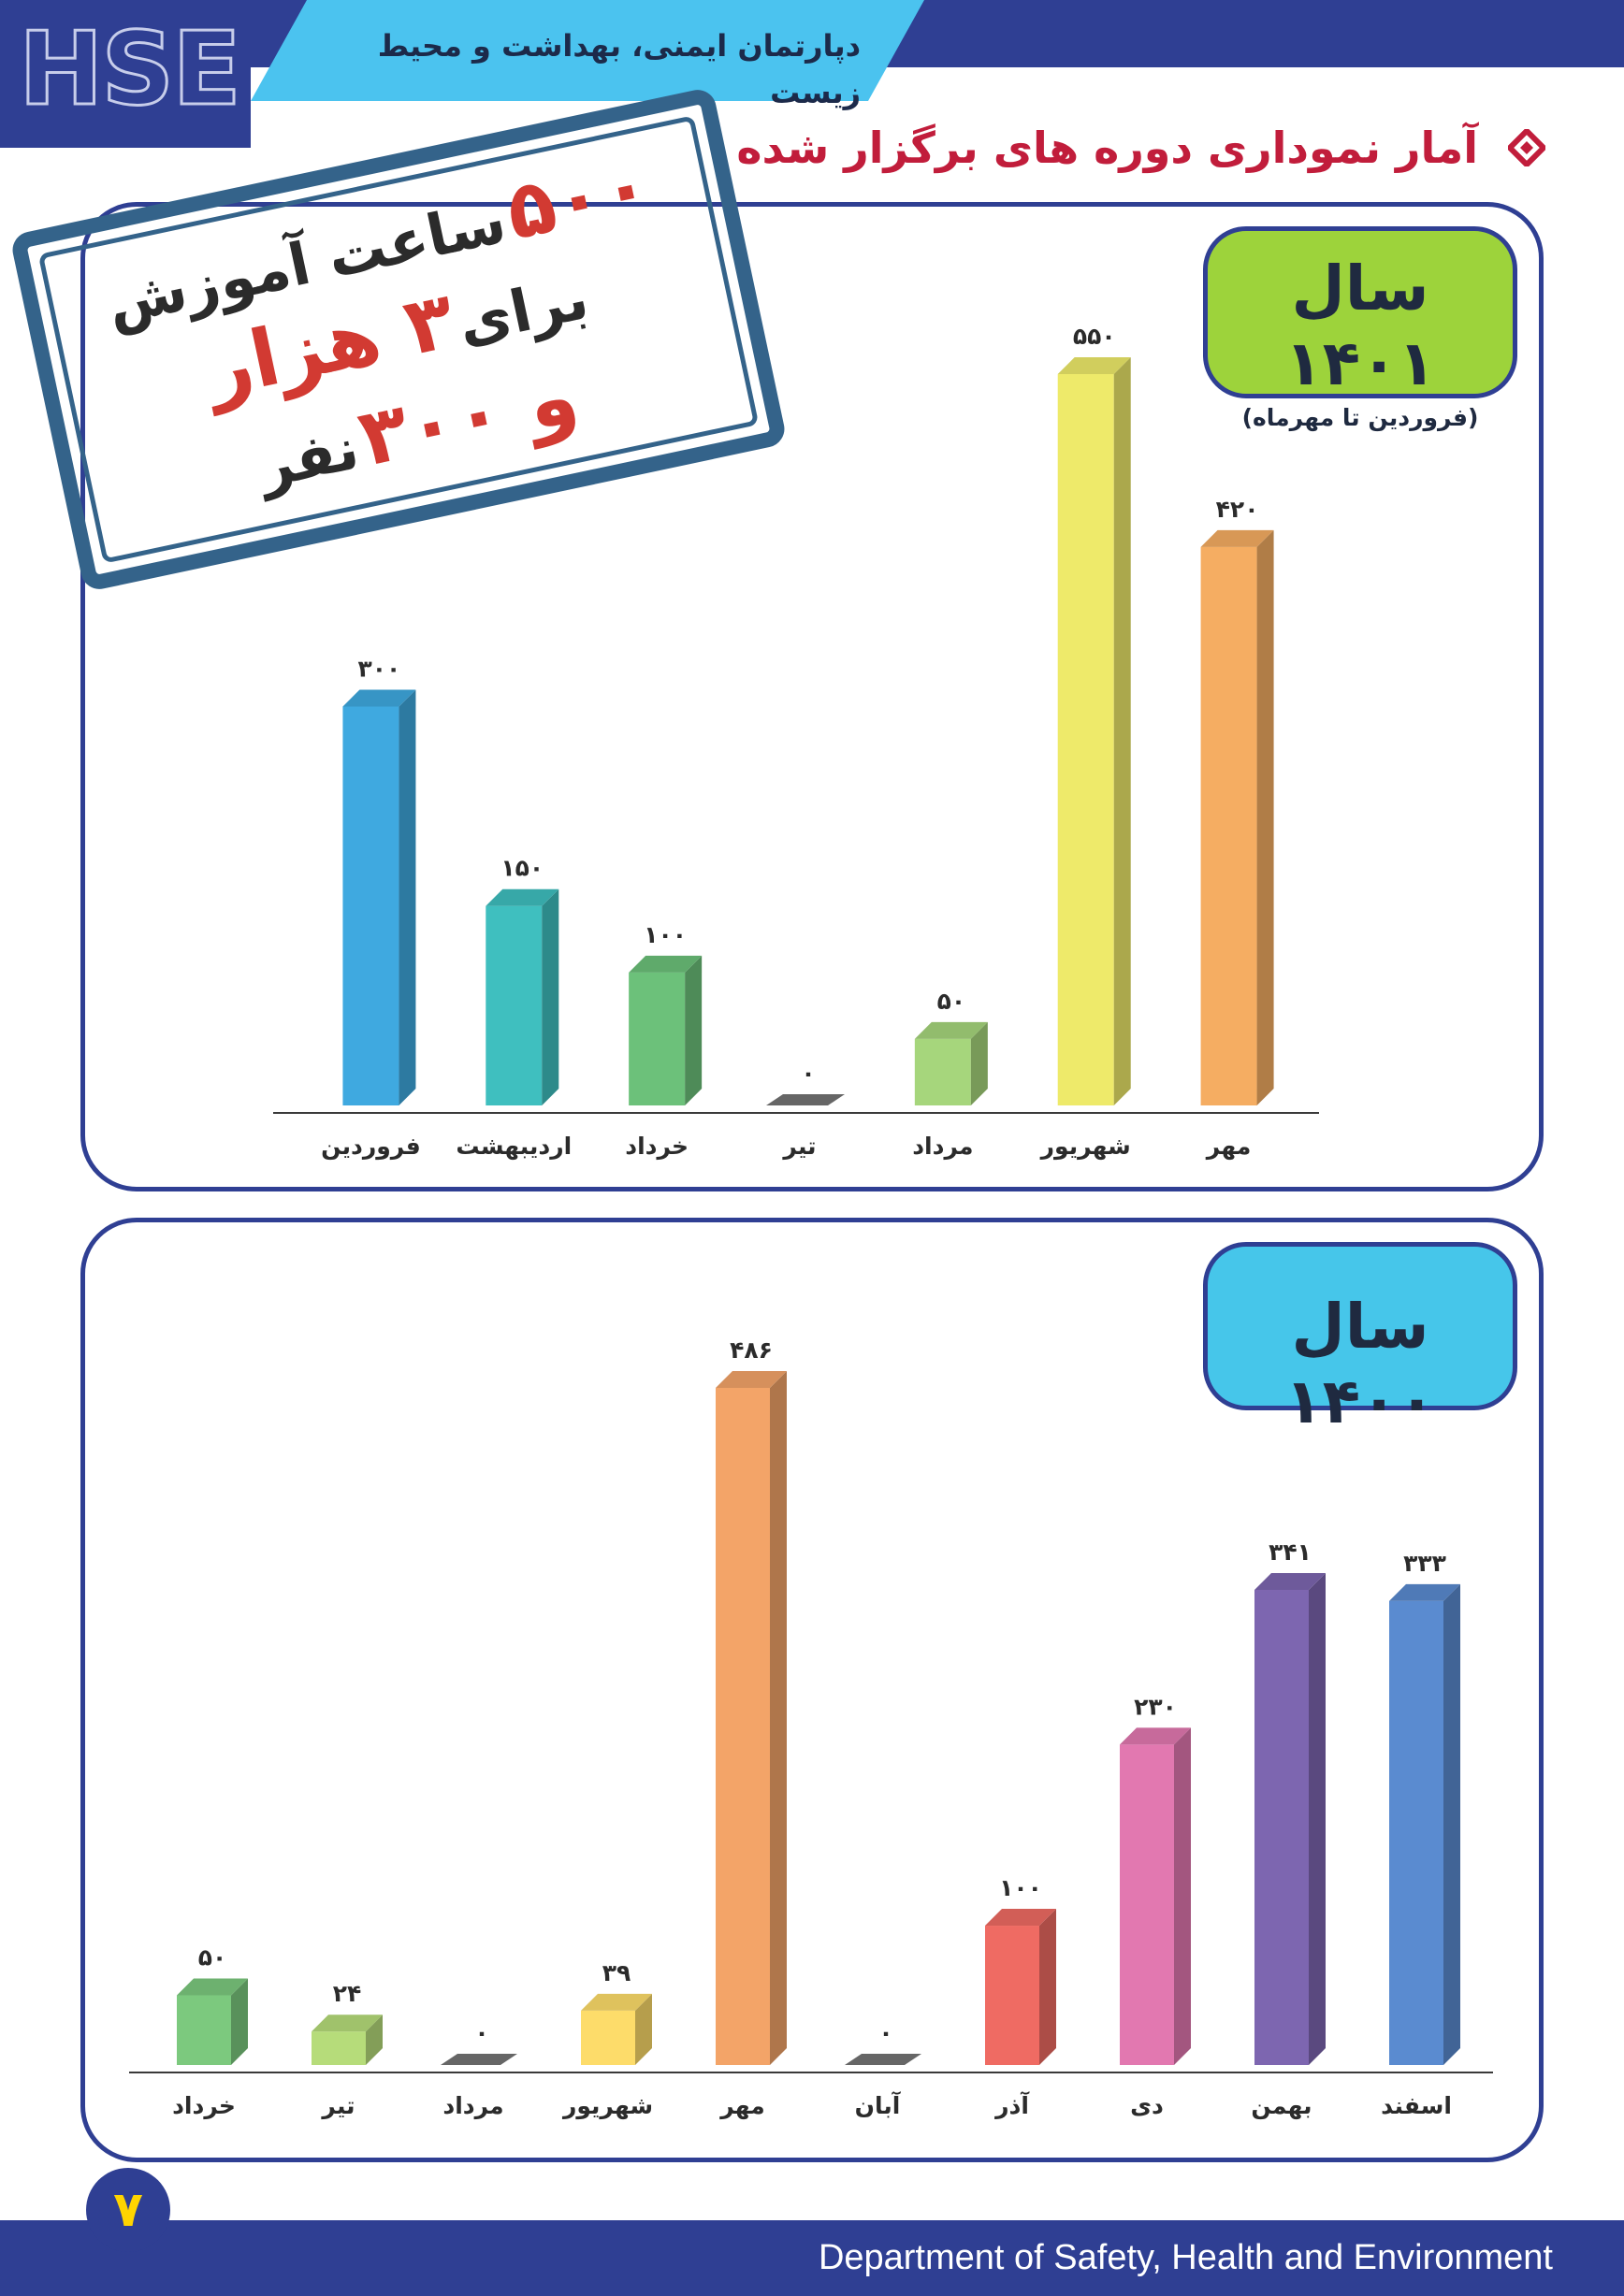  What do you see at coordinates (1281, 2106) in the screenshot?
I see `x-tick-label: بهمن` at bounding box center [1281, 2106].